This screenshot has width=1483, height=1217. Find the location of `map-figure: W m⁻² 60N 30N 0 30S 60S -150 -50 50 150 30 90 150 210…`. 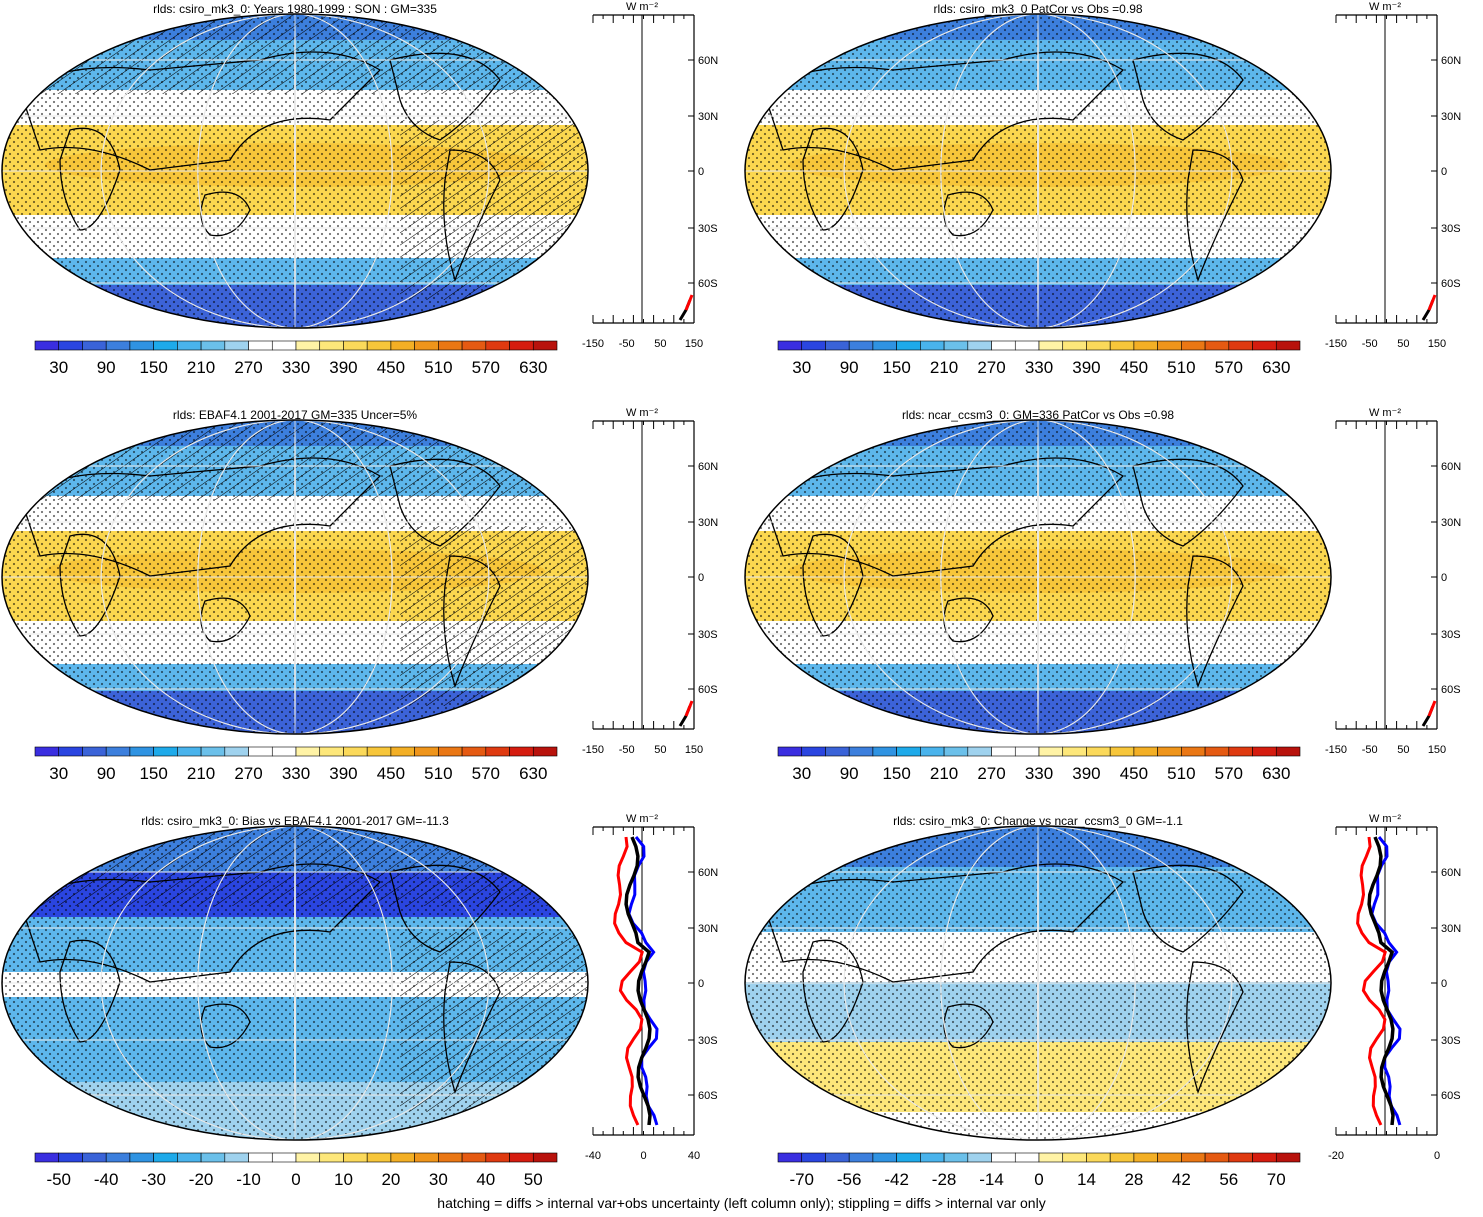

map-figure: W m⁻² 60N 30N 0 30S 60S -150 -50 50 150 30 90 150 210… is located at coordinates (1102, 595).